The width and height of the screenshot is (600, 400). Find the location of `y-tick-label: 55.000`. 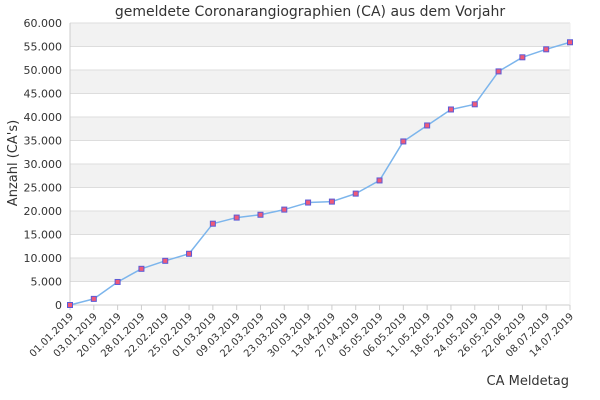

y-tick-label: 55.000 is located at coordinates (43, 47).